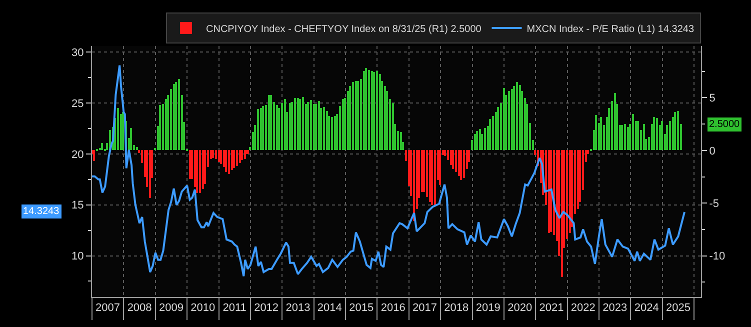 The height and width of the screenshot is (327, 751). Describe the element at coordinates (78, 154) in the screenshot. I see `y-tick-label: 20` at that location.